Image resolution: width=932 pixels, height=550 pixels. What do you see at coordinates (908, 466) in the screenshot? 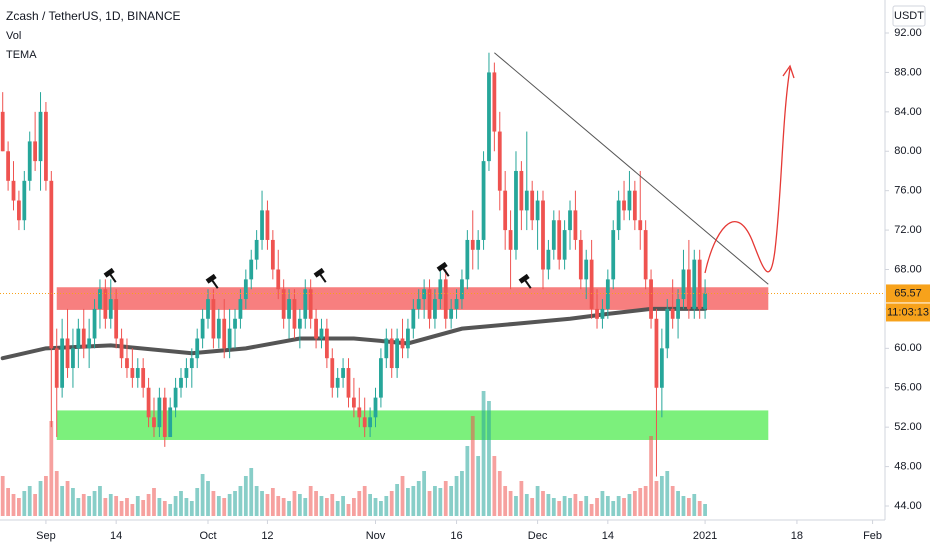
I see `y-tick-label: 48.00` at bounding box center [908, 466].